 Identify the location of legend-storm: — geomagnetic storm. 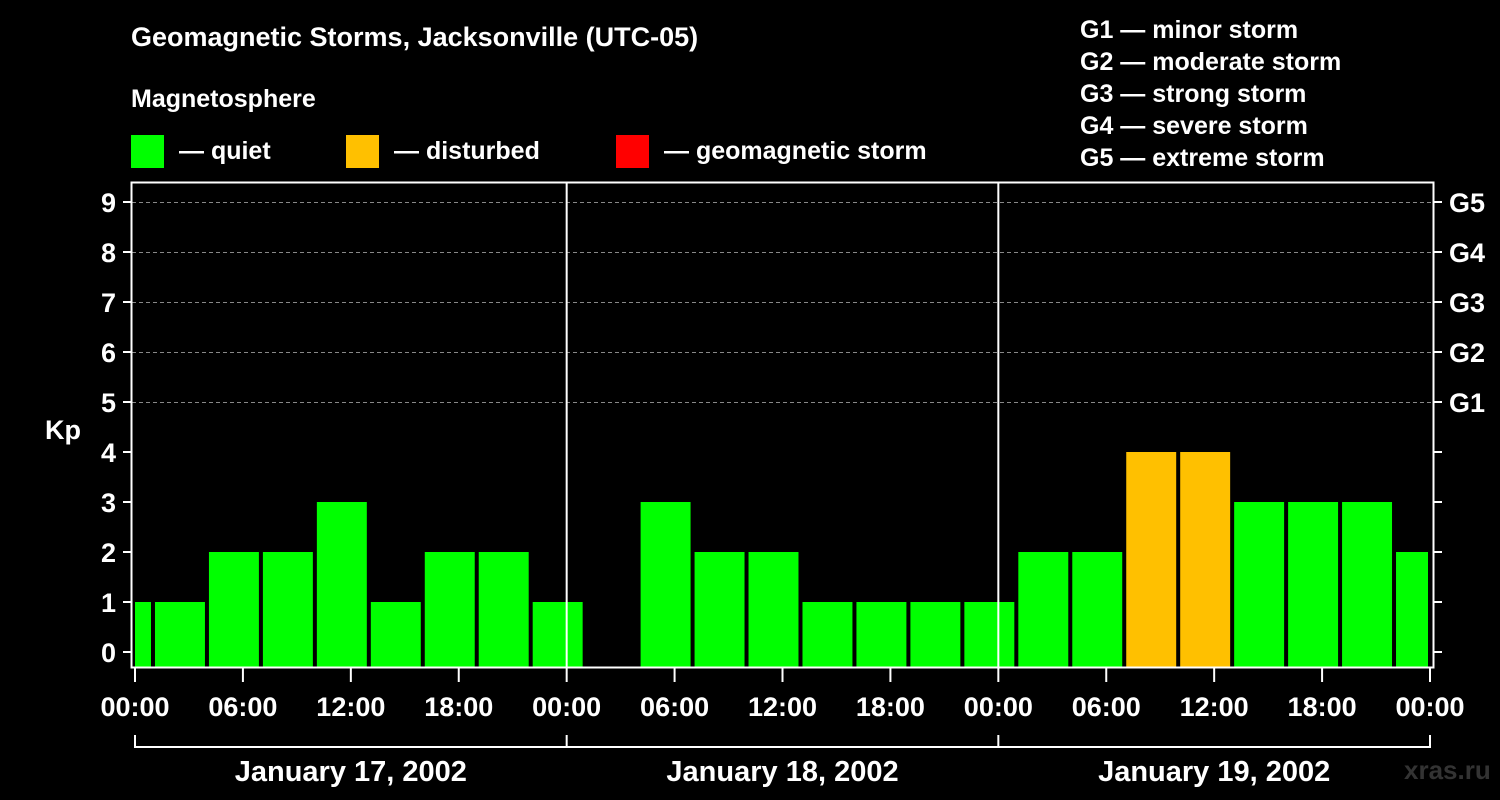
(771, 151).